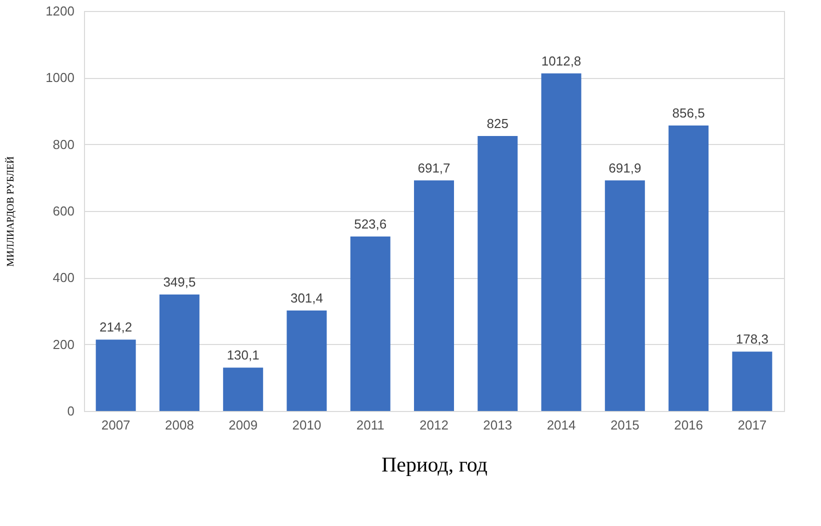 The height and width of the screenshot is (526, 821). What do you see at coordinates (60, 78) in the screenshot?
I see `y-tick-label: 1000` at bounding box center [60, 78].